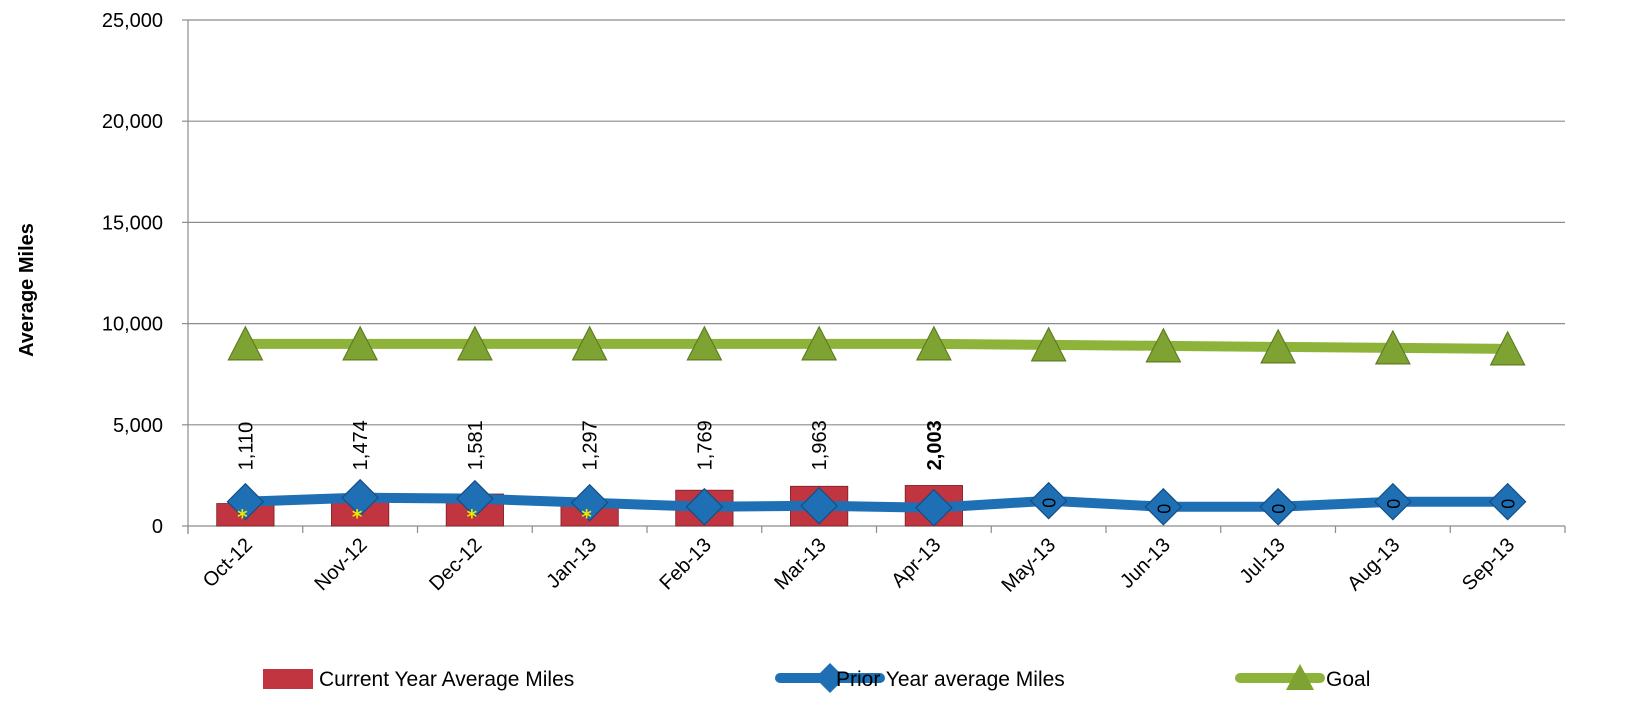  What do you see at coordinates (132, 223) in the screenshot?
I see `y-tick-label: 15,000` at bounding box center [132, 223].